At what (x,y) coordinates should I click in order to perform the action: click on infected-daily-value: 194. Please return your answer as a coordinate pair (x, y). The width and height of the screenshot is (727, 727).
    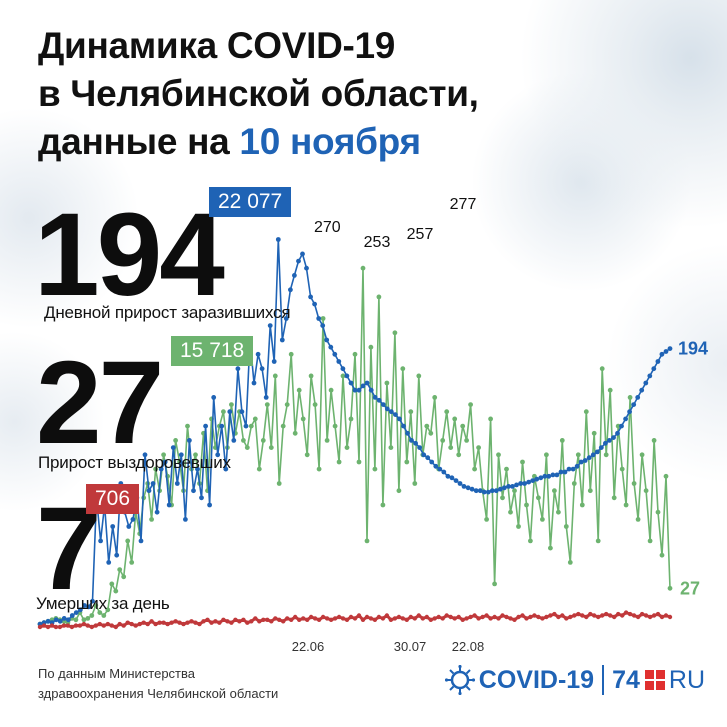
    Looking at the image, I should click on (129, 255).